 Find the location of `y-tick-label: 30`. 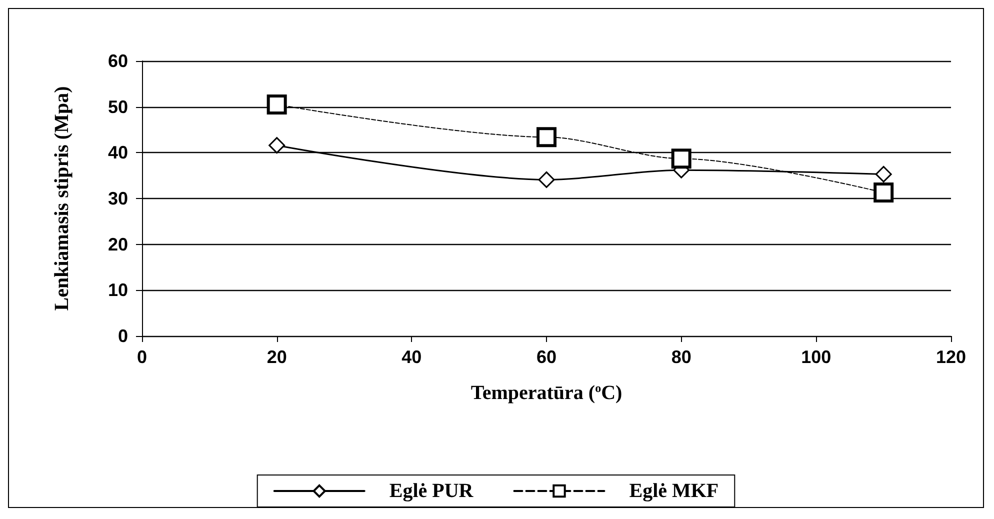

y-tick-label: 30 is located at coordinates (118, 198).